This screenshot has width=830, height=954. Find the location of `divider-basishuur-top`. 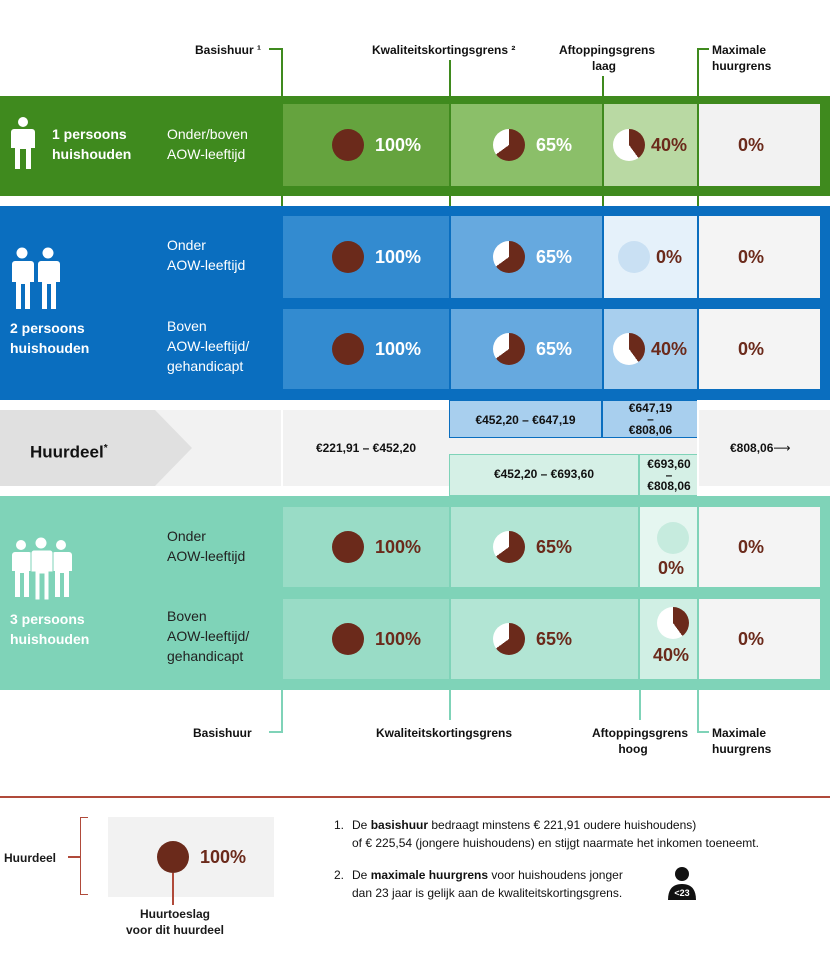

divider-basishuur-top is located at coordinates (276, 49).